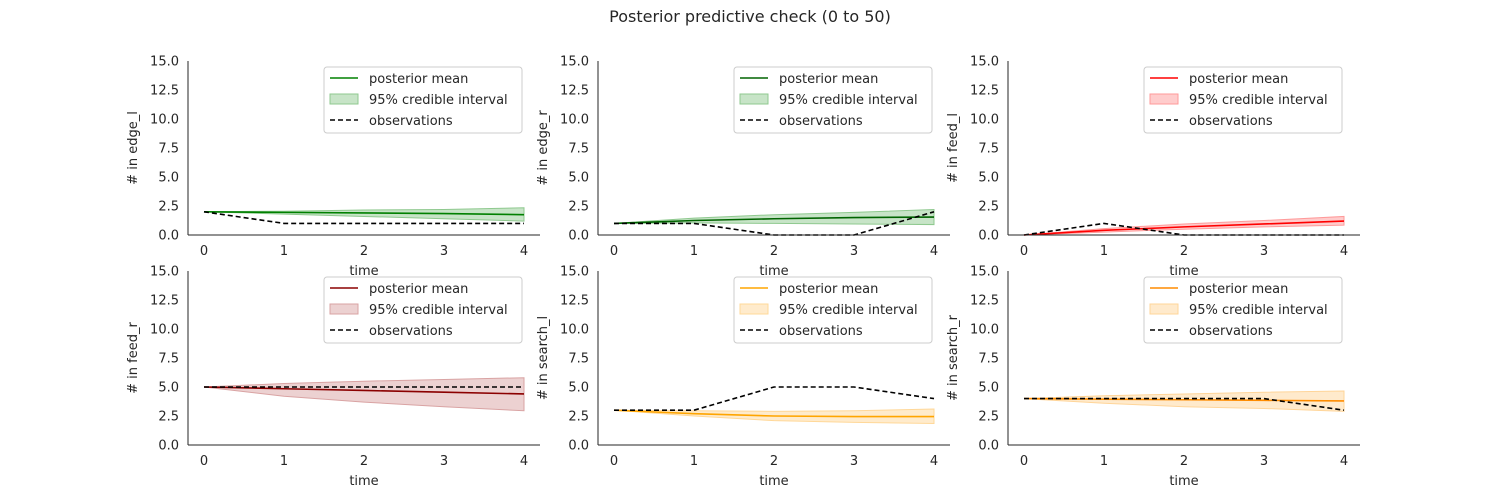  Describe the element at coordinates (750, 16) in the screenshot. I see `figure-title: Posterior predictive check (0 to 50)` at that location.